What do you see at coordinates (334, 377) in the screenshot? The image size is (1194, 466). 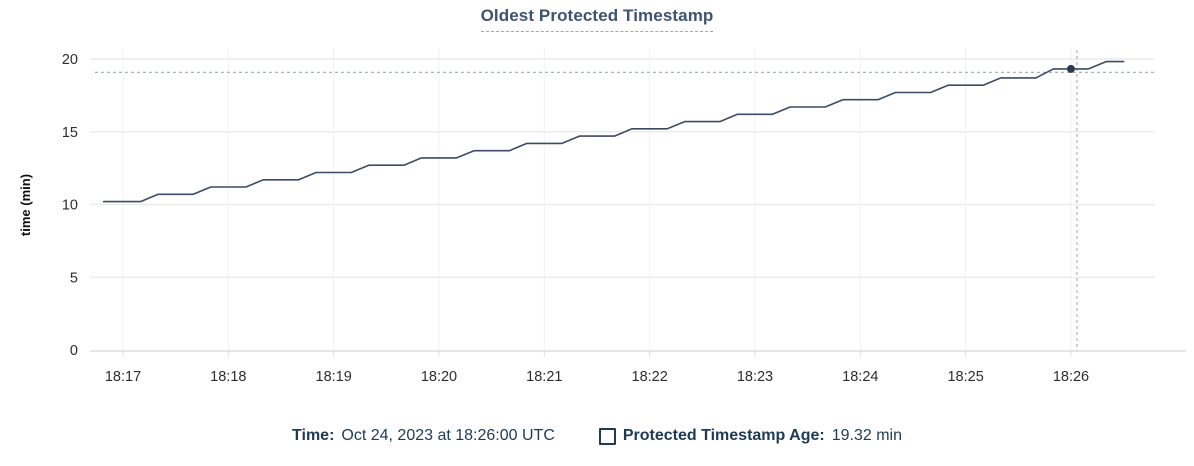 I see `x-tick-label: 18:19` at bounding box center [334, 377].